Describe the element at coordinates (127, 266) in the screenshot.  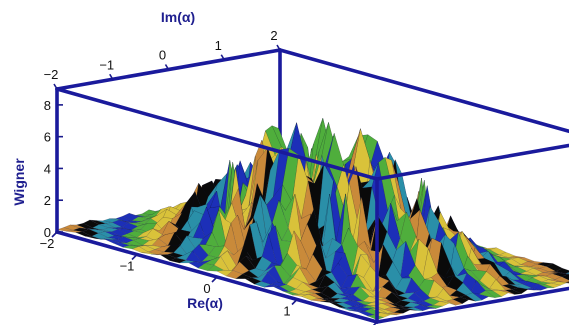
I see `x-tick-label: −1` at that location.